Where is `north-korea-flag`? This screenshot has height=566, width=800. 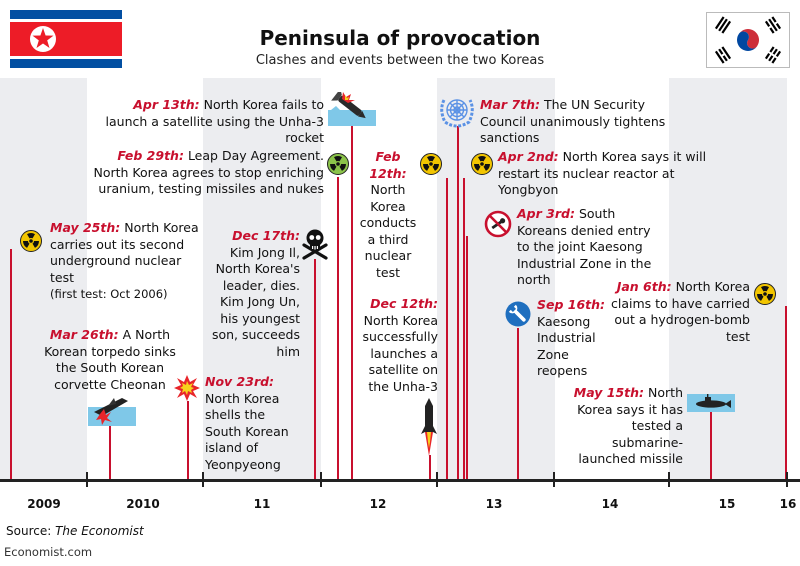
north-korea-flag is located at coordinates (66, 39).